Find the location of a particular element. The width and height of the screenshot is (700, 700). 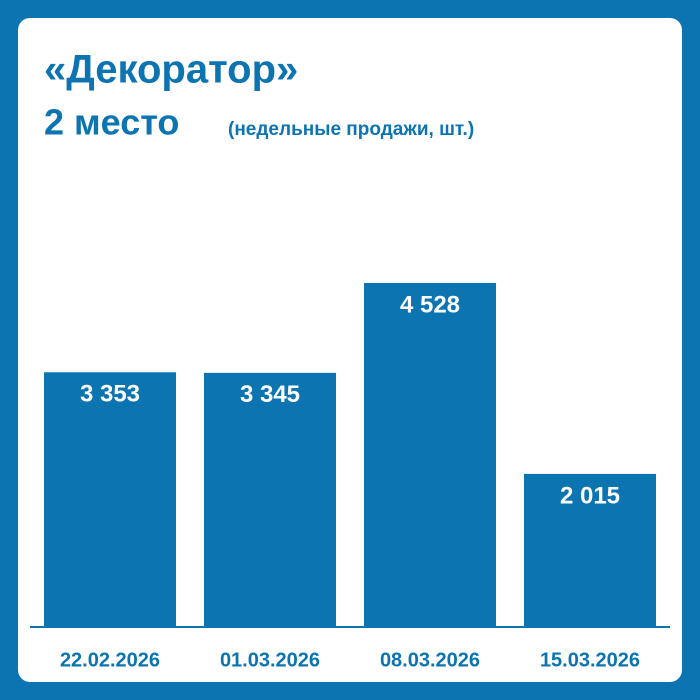

x-tick-label: 01.03.2026 is located at coordinates (270, 660).